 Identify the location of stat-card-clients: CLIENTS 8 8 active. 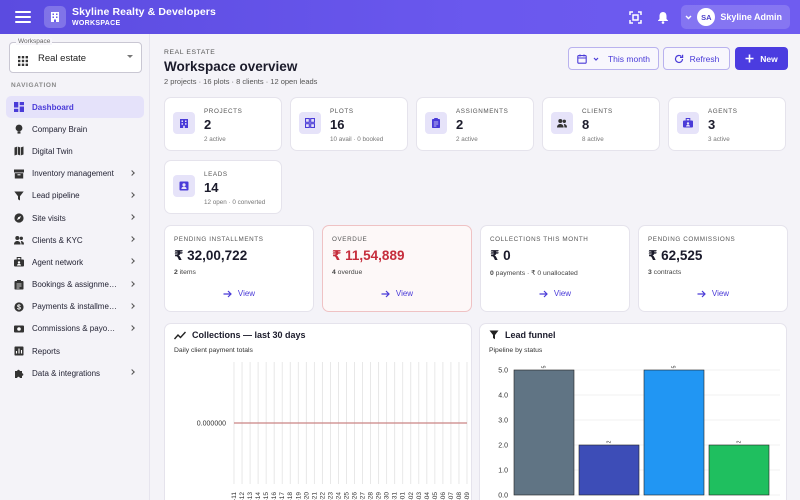
(601, 124).